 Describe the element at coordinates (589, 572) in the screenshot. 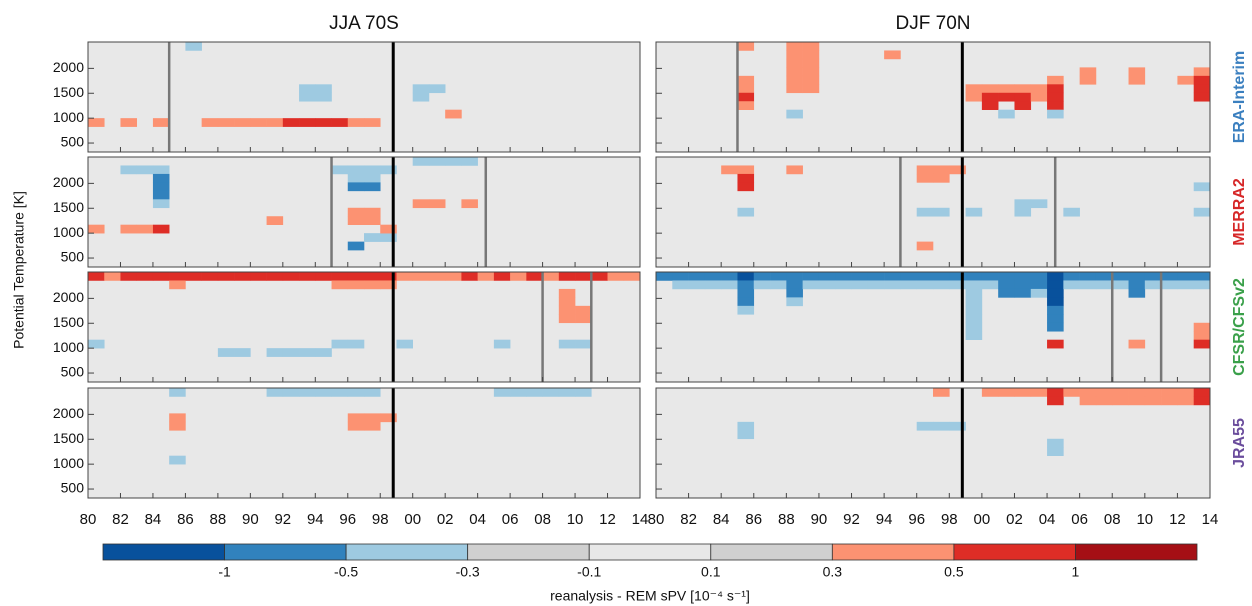

I see `colorbar-tick-label: -0.1` at that location.